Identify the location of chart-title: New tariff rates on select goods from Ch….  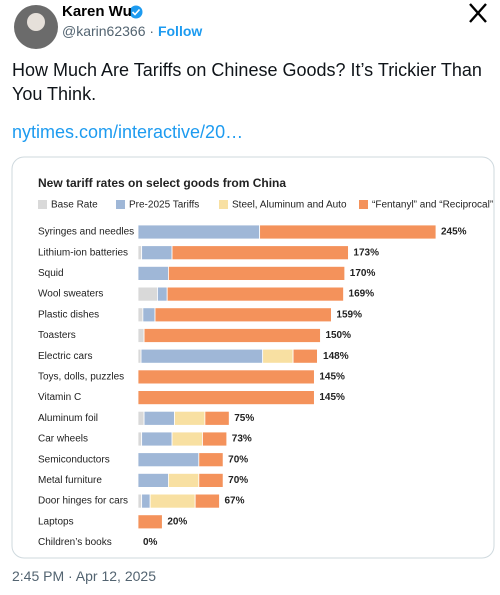
(162, 183).